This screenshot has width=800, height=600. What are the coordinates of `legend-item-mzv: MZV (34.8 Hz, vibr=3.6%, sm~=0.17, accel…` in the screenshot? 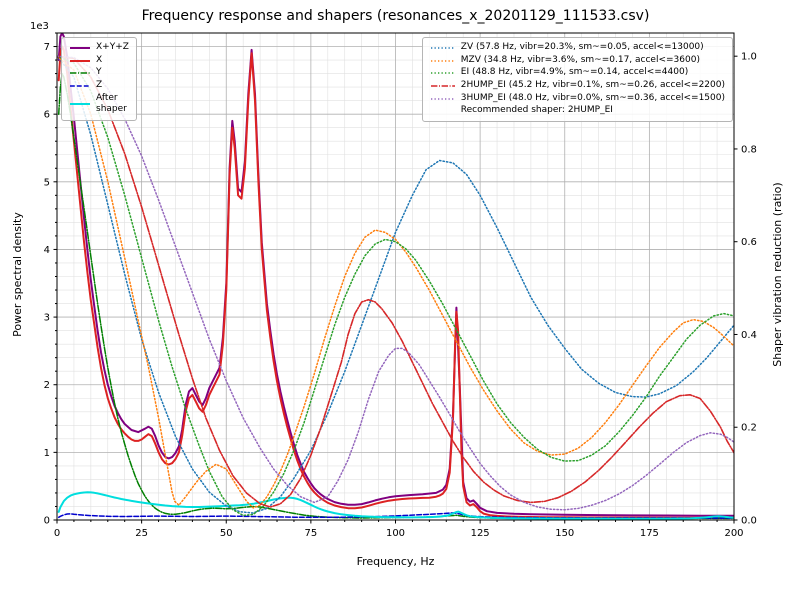 It's located at (577, 61).